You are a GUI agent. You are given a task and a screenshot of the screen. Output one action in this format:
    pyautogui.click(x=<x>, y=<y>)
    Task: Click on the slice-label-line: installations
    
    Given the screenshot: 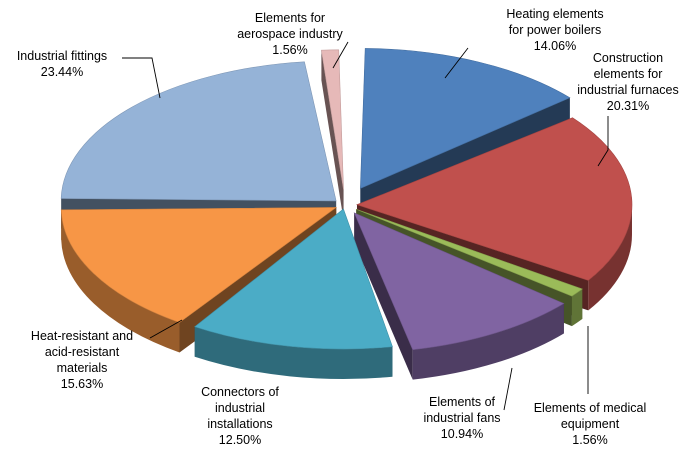 What is the action you would take?
    pyautogui.click(x=239, y=424)
    